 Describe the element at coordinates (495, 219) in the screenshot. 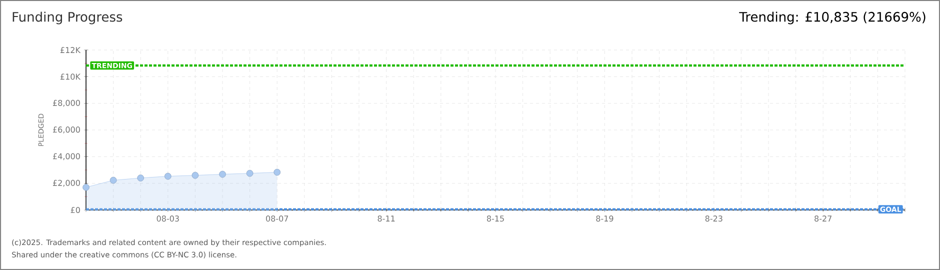

I see `x-tick-label: 8-15` at that location.